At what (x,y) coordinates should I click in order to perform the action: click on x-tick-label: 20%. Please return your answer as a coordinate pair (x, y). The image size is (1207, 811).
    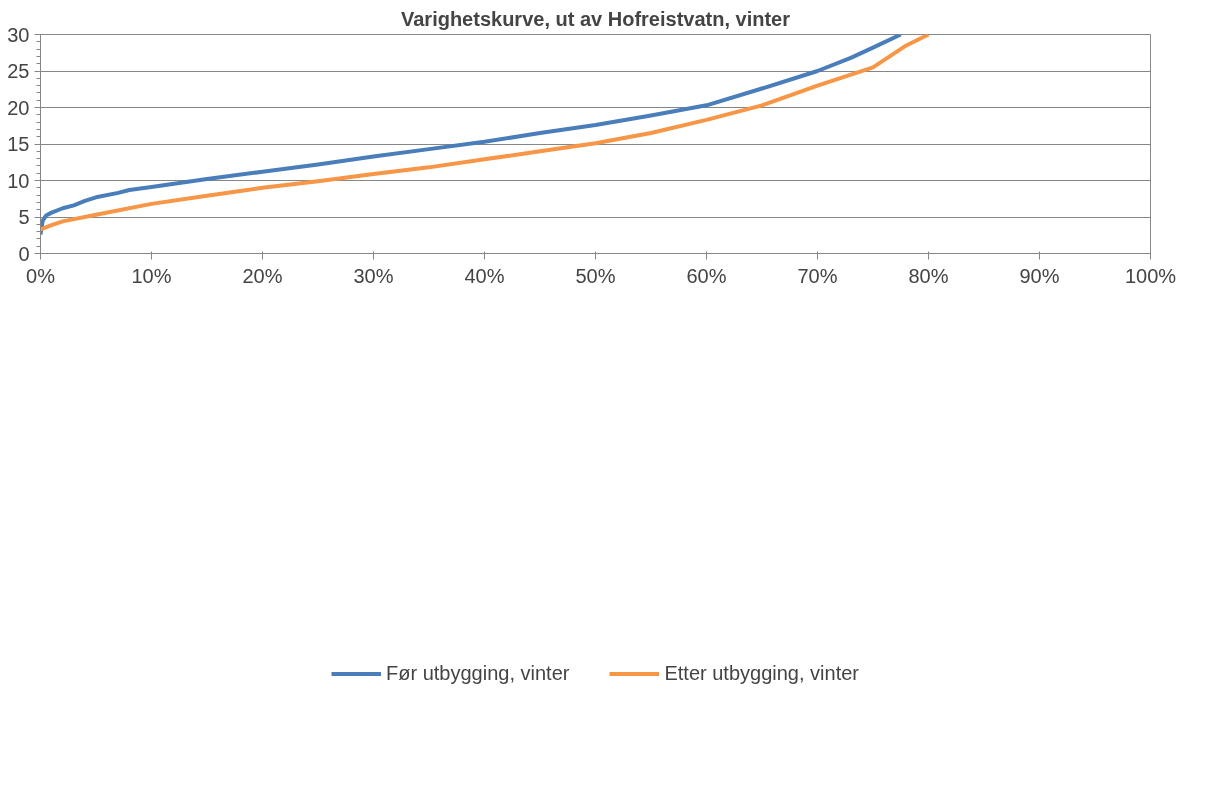
    Looking at the image, I should click on (262, 275).